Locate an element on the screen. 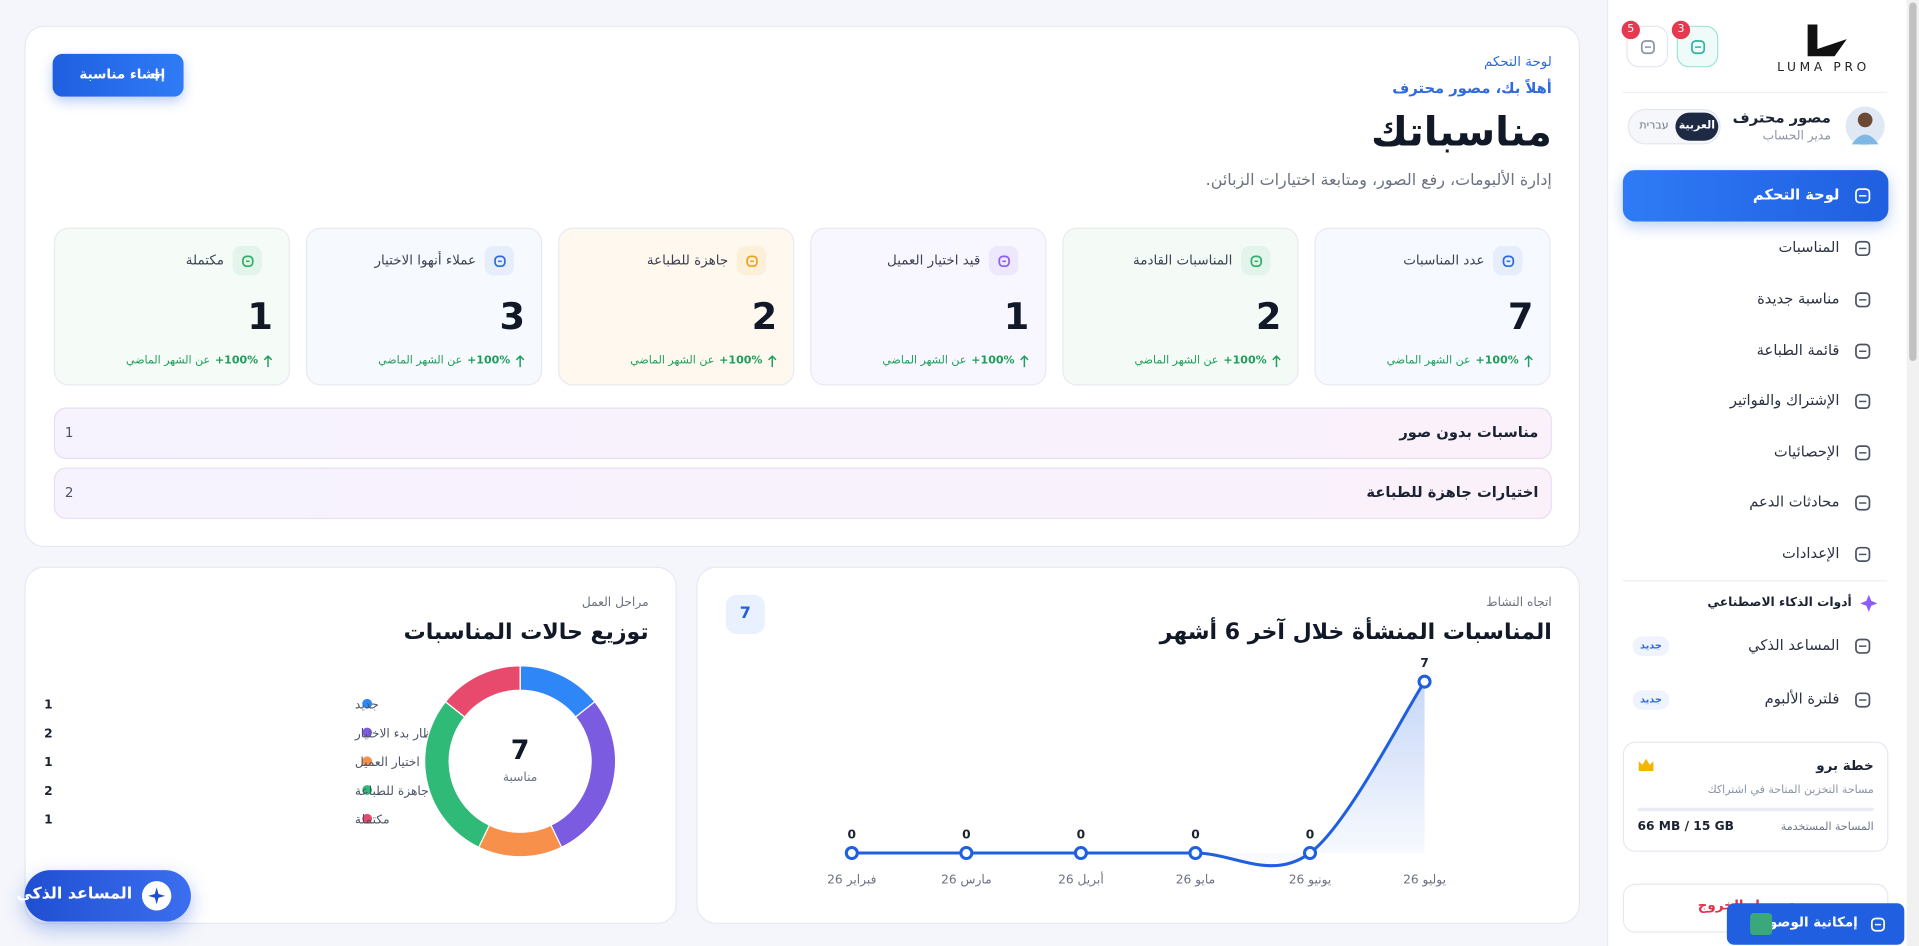 Image resolution: width=1919 pixels, height=946 pixels. nav-item: مناسبة جديدة is located at coordinates (1798, 299).